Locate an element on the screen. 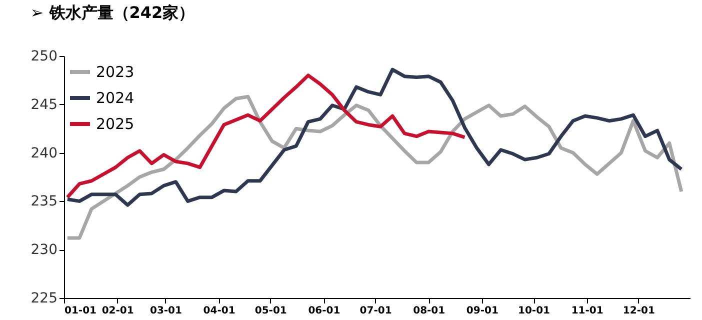 This screenshot has height=320, width=702. y-tick-label: 225 is located at coordinates (44, 298).